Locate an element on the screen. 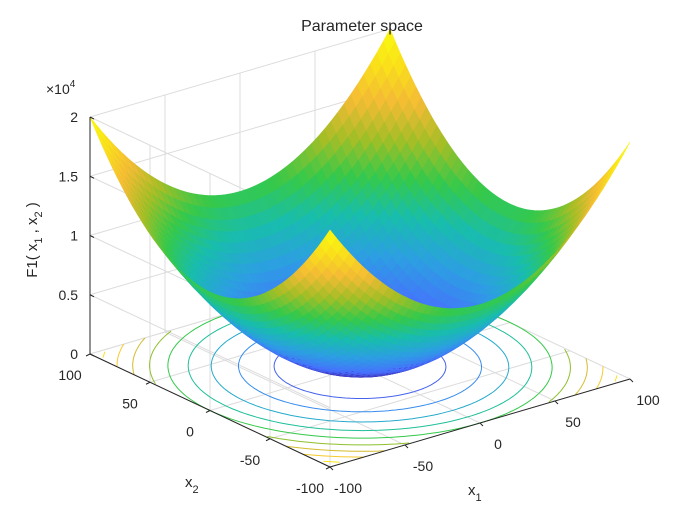 This screenshot has height=530, width=700. y-tick-label: 100 is located at coordinates (70, 375).